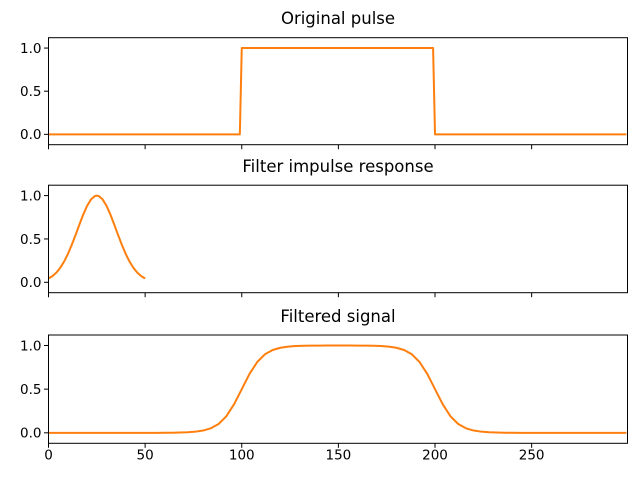 The height and width of the screenshot is (480, 640). Describe the element at coordinates (338, 456) in the screenshot. I see `x-tick-label: 150` at that location.